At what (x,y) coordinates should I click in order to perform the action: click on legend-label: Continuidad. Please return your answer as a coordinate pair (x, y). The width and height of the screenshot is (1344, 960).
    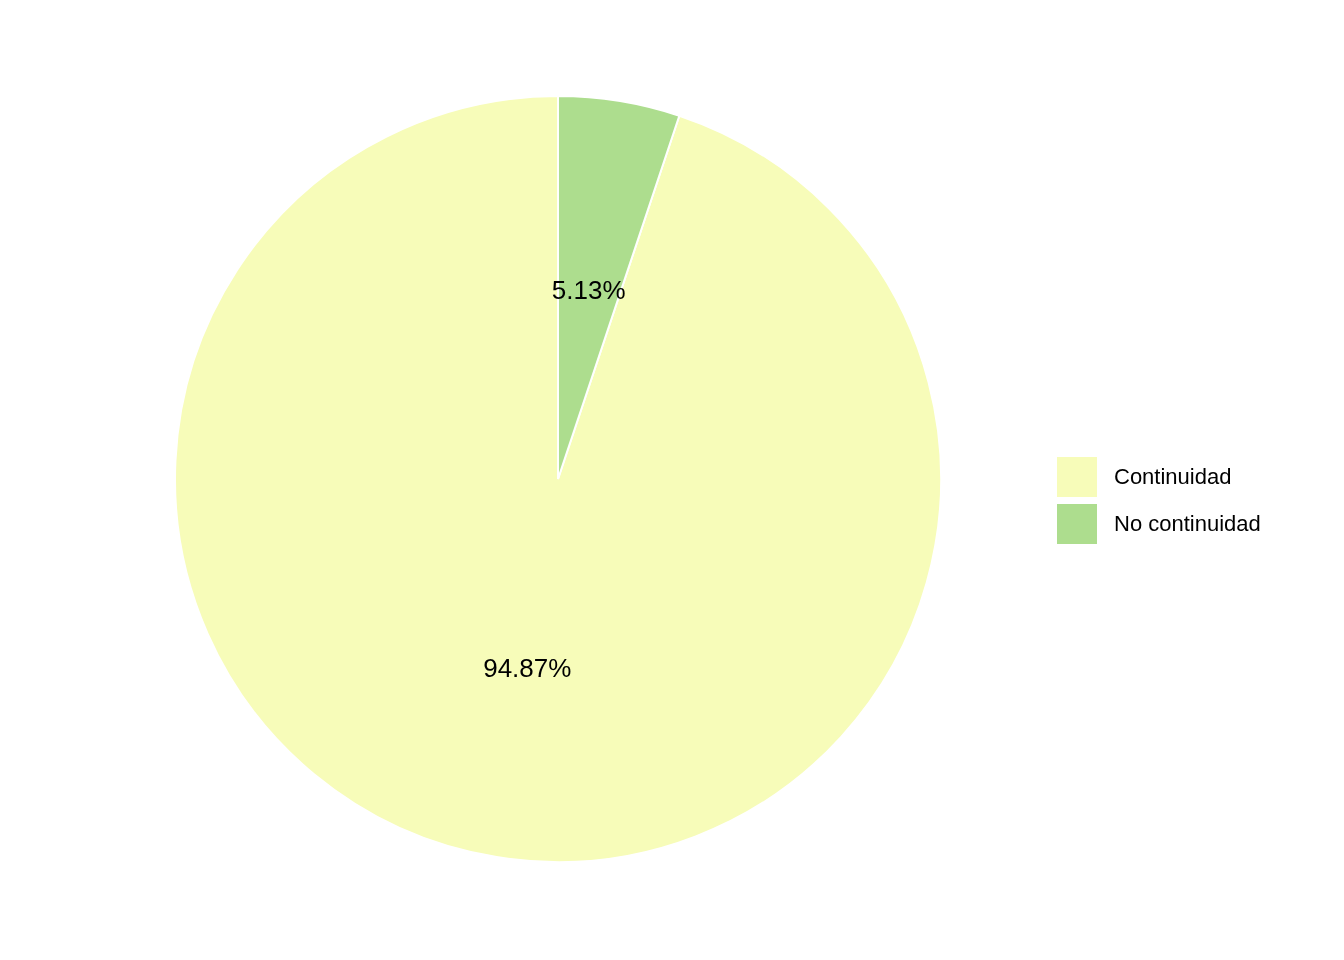
    Looking at the image, I should click on (1173, 476).